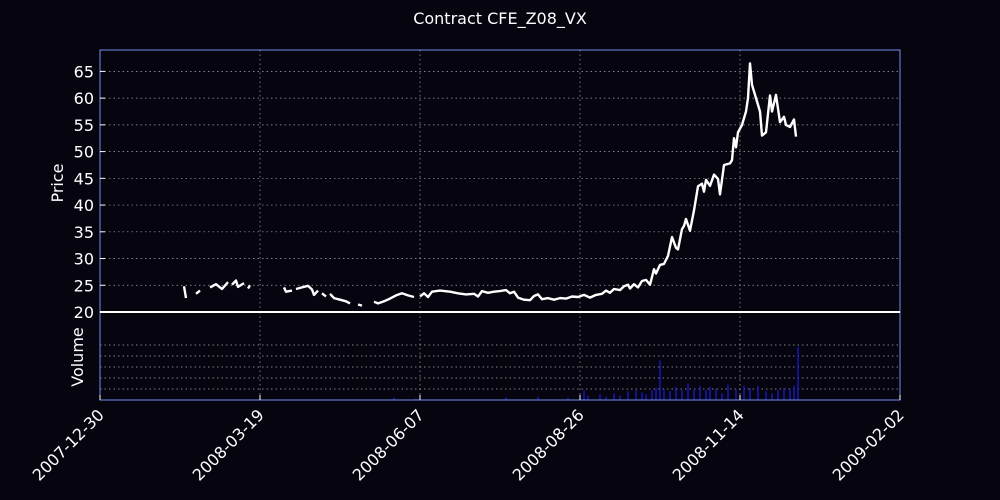 The image size is (1000, 500). What do you see at coordinates (84, 125) in the screenshot?
I see `price-tick-label: 55` at bounding box center [84, 125].